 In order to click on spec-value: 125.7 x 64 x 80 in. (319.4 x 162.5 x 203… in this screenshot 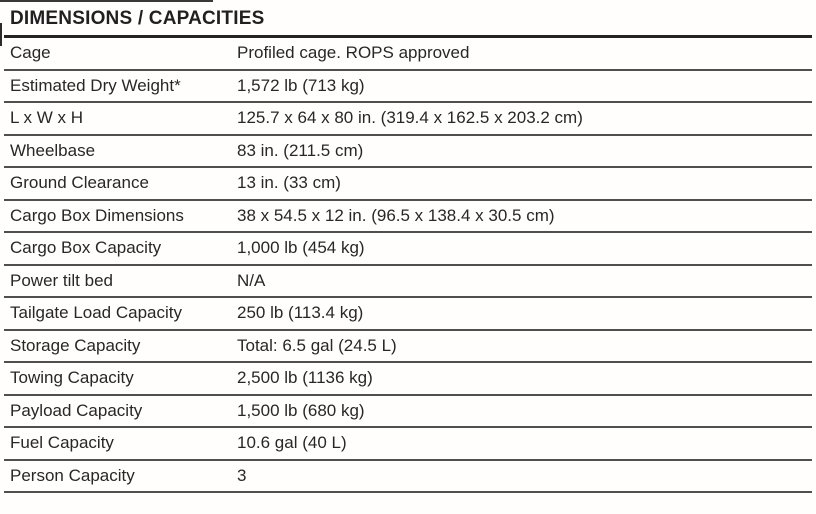, I will do `click(410, 118)`.